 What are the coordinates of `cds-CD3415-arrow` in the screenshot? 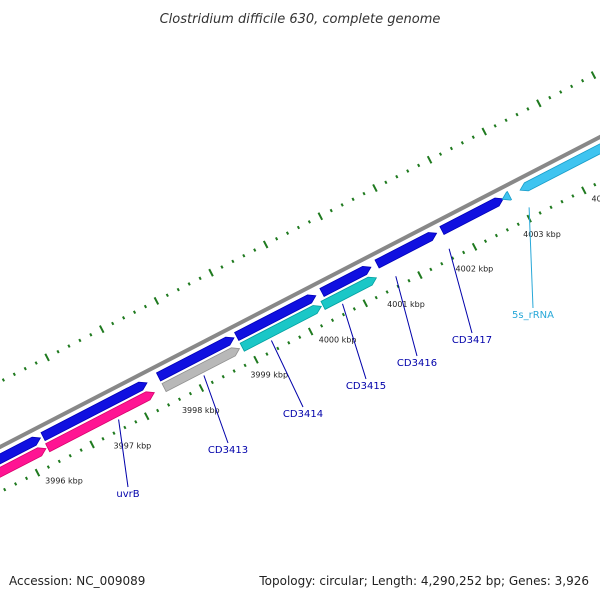 It's located at (349, 293).